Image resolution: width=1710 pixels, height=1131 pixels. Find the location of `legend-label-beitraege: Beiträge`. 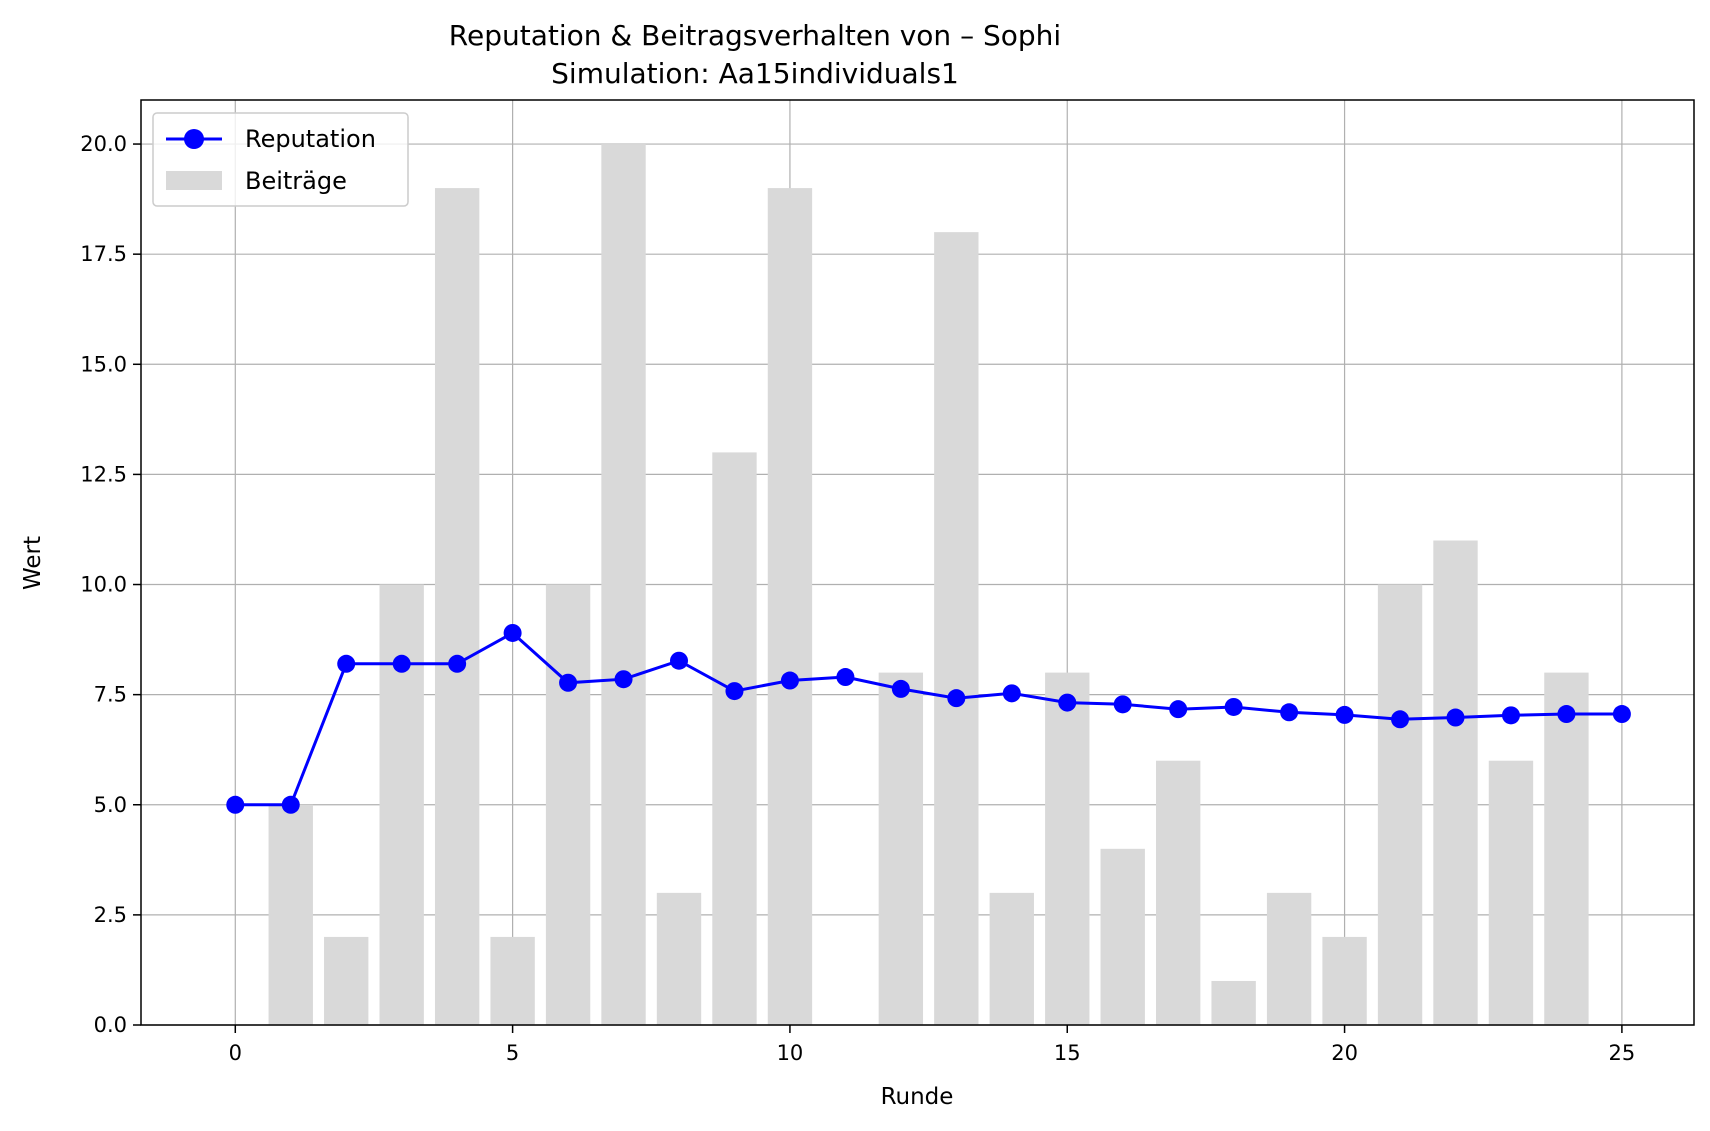

legend-label-beitraege: Beiträge is located at coordinates (296, 181).